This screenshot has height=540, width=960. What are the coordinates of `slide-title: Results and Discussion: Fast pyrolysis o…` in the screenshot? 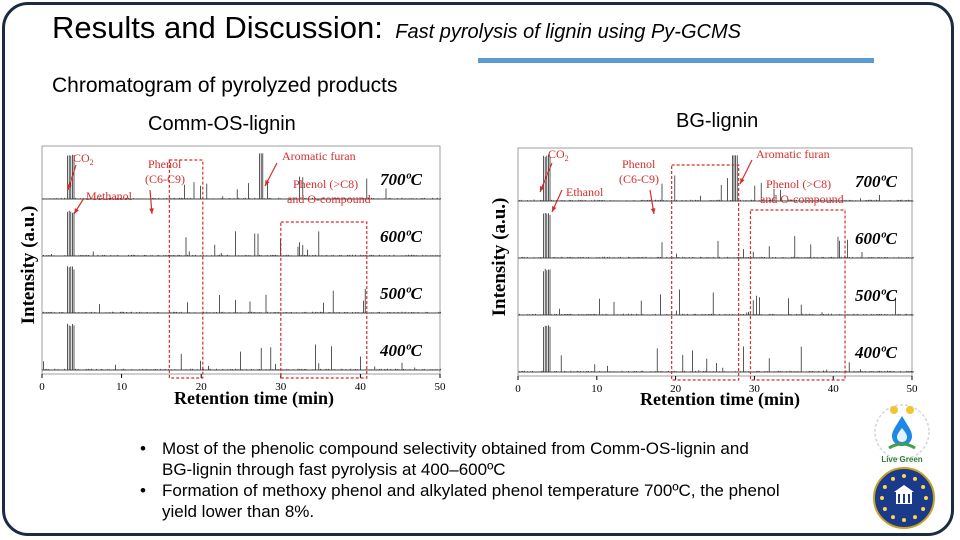 It's located at (396, 28).